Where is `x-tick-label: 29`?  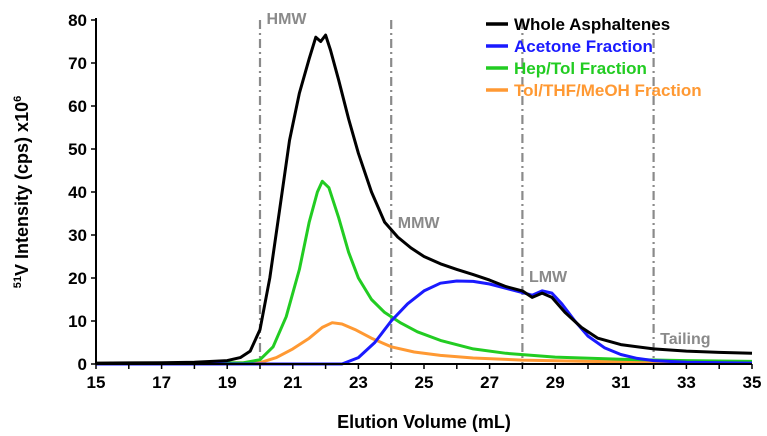 x-tick-label: 29 is located at coordinates (555, 382).